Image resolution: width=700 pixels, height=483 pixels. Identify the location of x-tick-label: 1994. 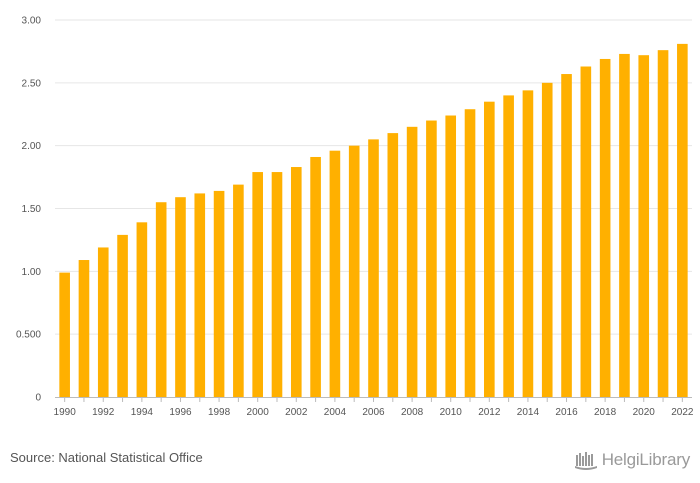
(142, 412).